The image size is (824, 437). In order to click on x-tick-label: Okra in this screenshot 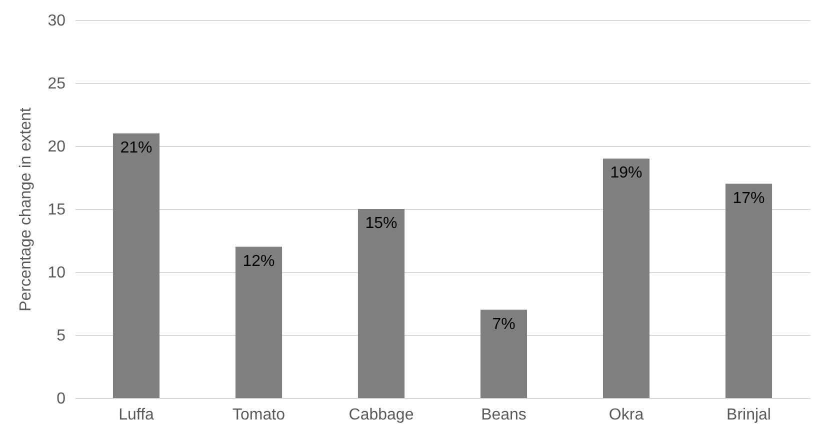, I will do `click(626, 415)`.